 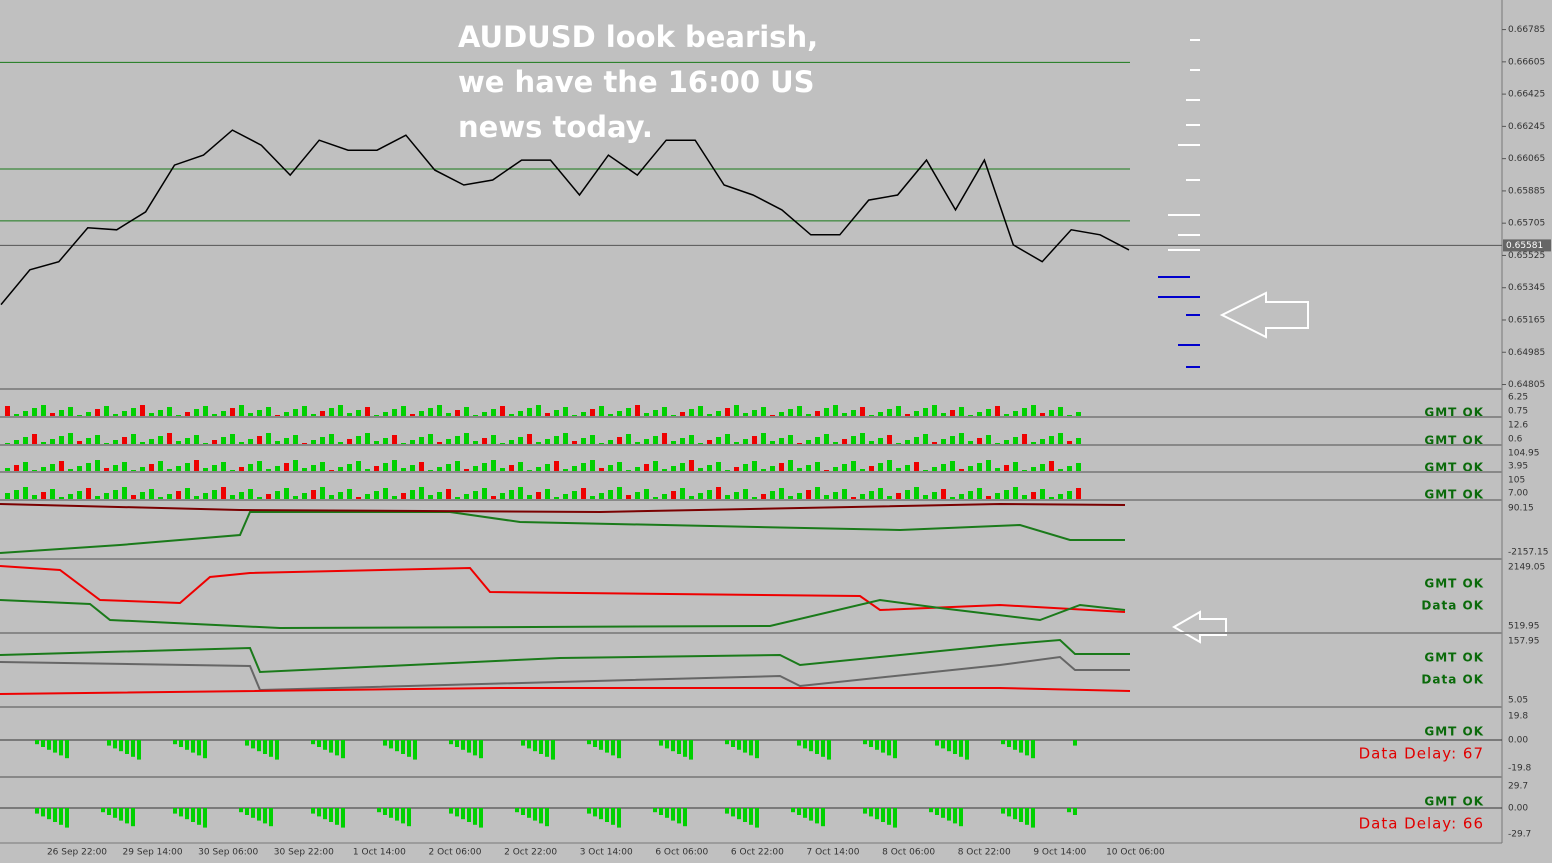 I want to click on x-tick-label: 26 Sep 22:00, so click(x=77, y=853).